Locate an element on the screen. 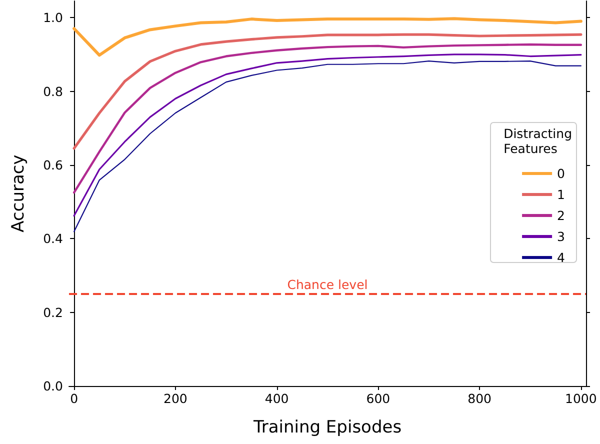 This screenshot has height=444, width=600. x-tick-label: 400 is located at coordinates (276, 398).